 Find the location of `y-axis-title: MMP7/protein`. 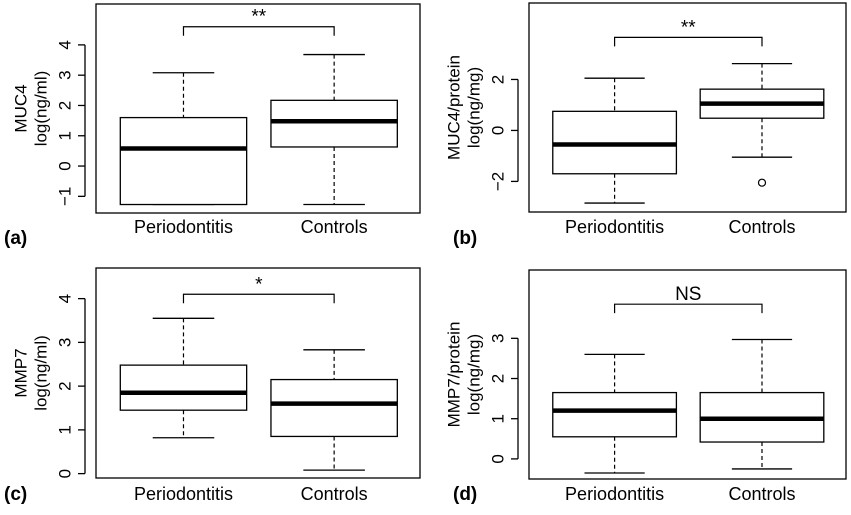

y-axis-title: MMP7/protein is located at coordinates (453, 375).